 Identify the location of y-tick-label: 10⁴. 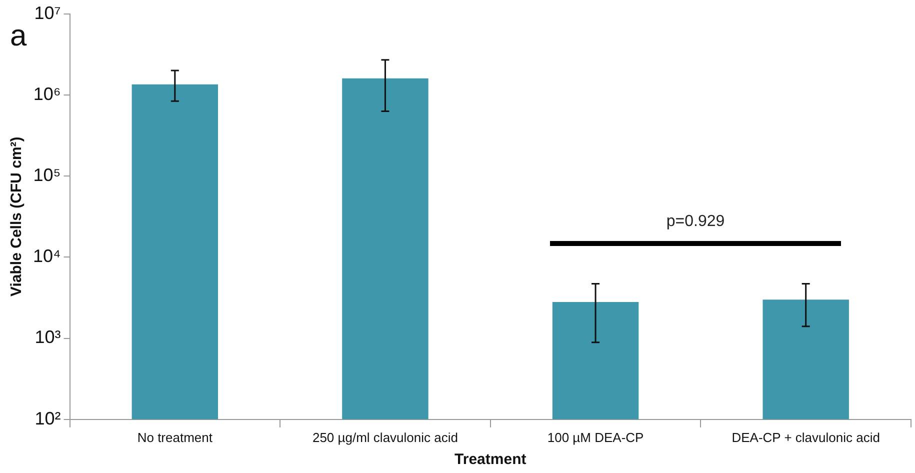
(46, 256).